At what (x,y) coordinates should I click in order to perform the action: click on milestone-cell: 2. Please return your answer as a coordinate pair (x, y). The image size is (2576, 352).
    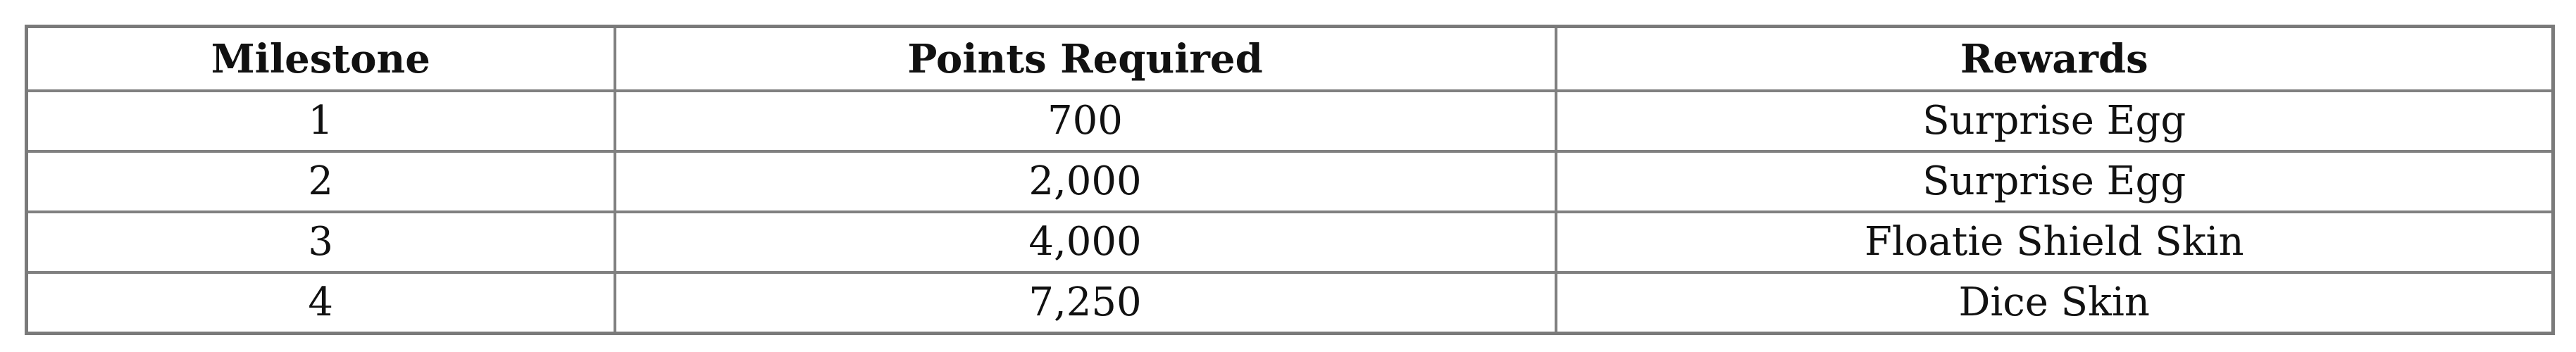
    Looking at the image, I should click on (320, 181).